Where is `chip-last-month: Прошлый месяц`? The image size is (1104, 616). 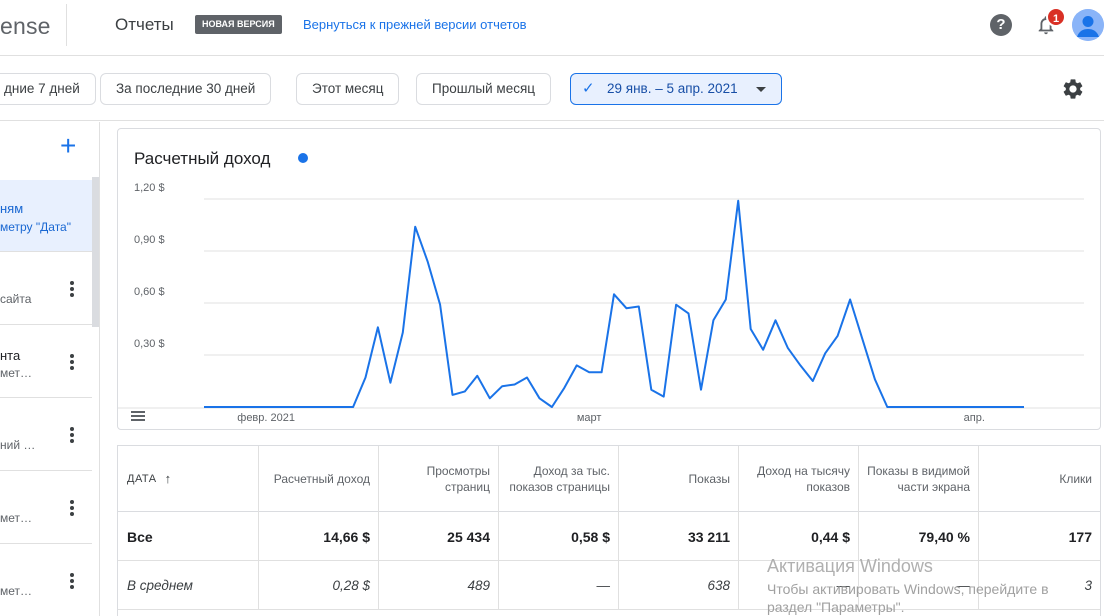 chip-last-month: Прошлый месяц is located at coordinates (484, 89).